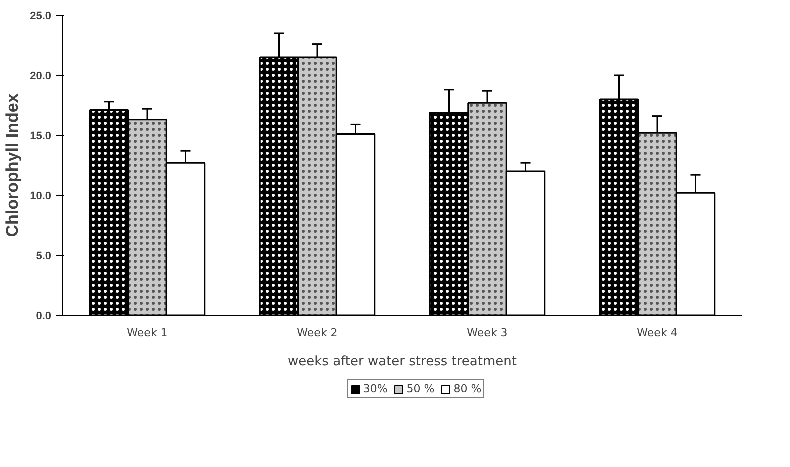 The image size is (790, 467). What do you see at coordinates (44, 316) in the screenshot?
I see `y-tick-label: 0.0` at bounding box center [44, 316].